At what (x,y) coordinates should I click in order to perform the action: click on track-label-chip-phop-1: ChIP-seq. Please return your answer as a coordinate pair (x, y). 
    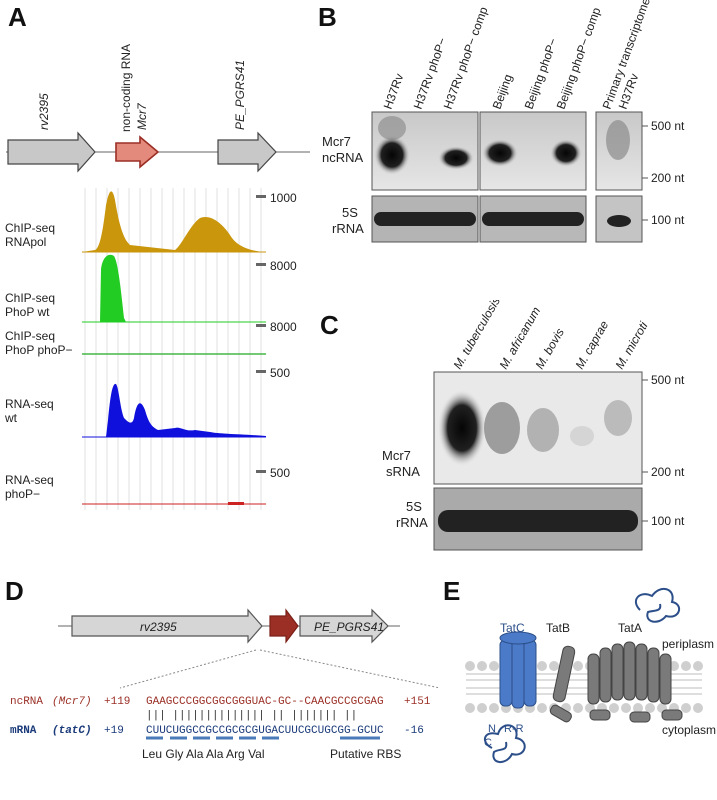
    Looking at the image, I should click on (30, 298).